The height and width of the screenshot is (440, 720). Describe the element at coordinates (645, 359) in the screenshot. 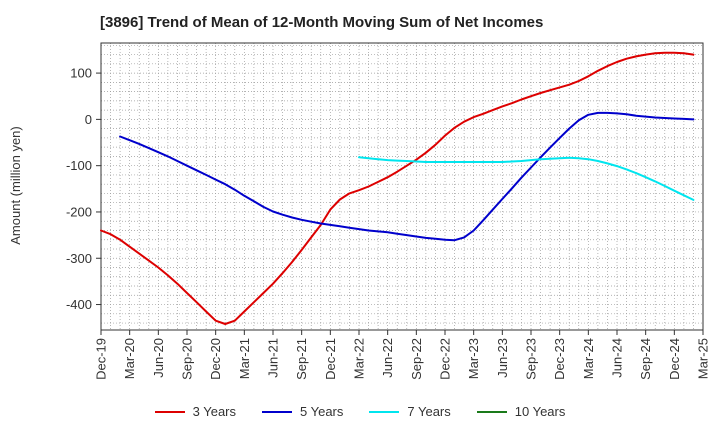

I see `x-tick-label: Sep-24` at that location.